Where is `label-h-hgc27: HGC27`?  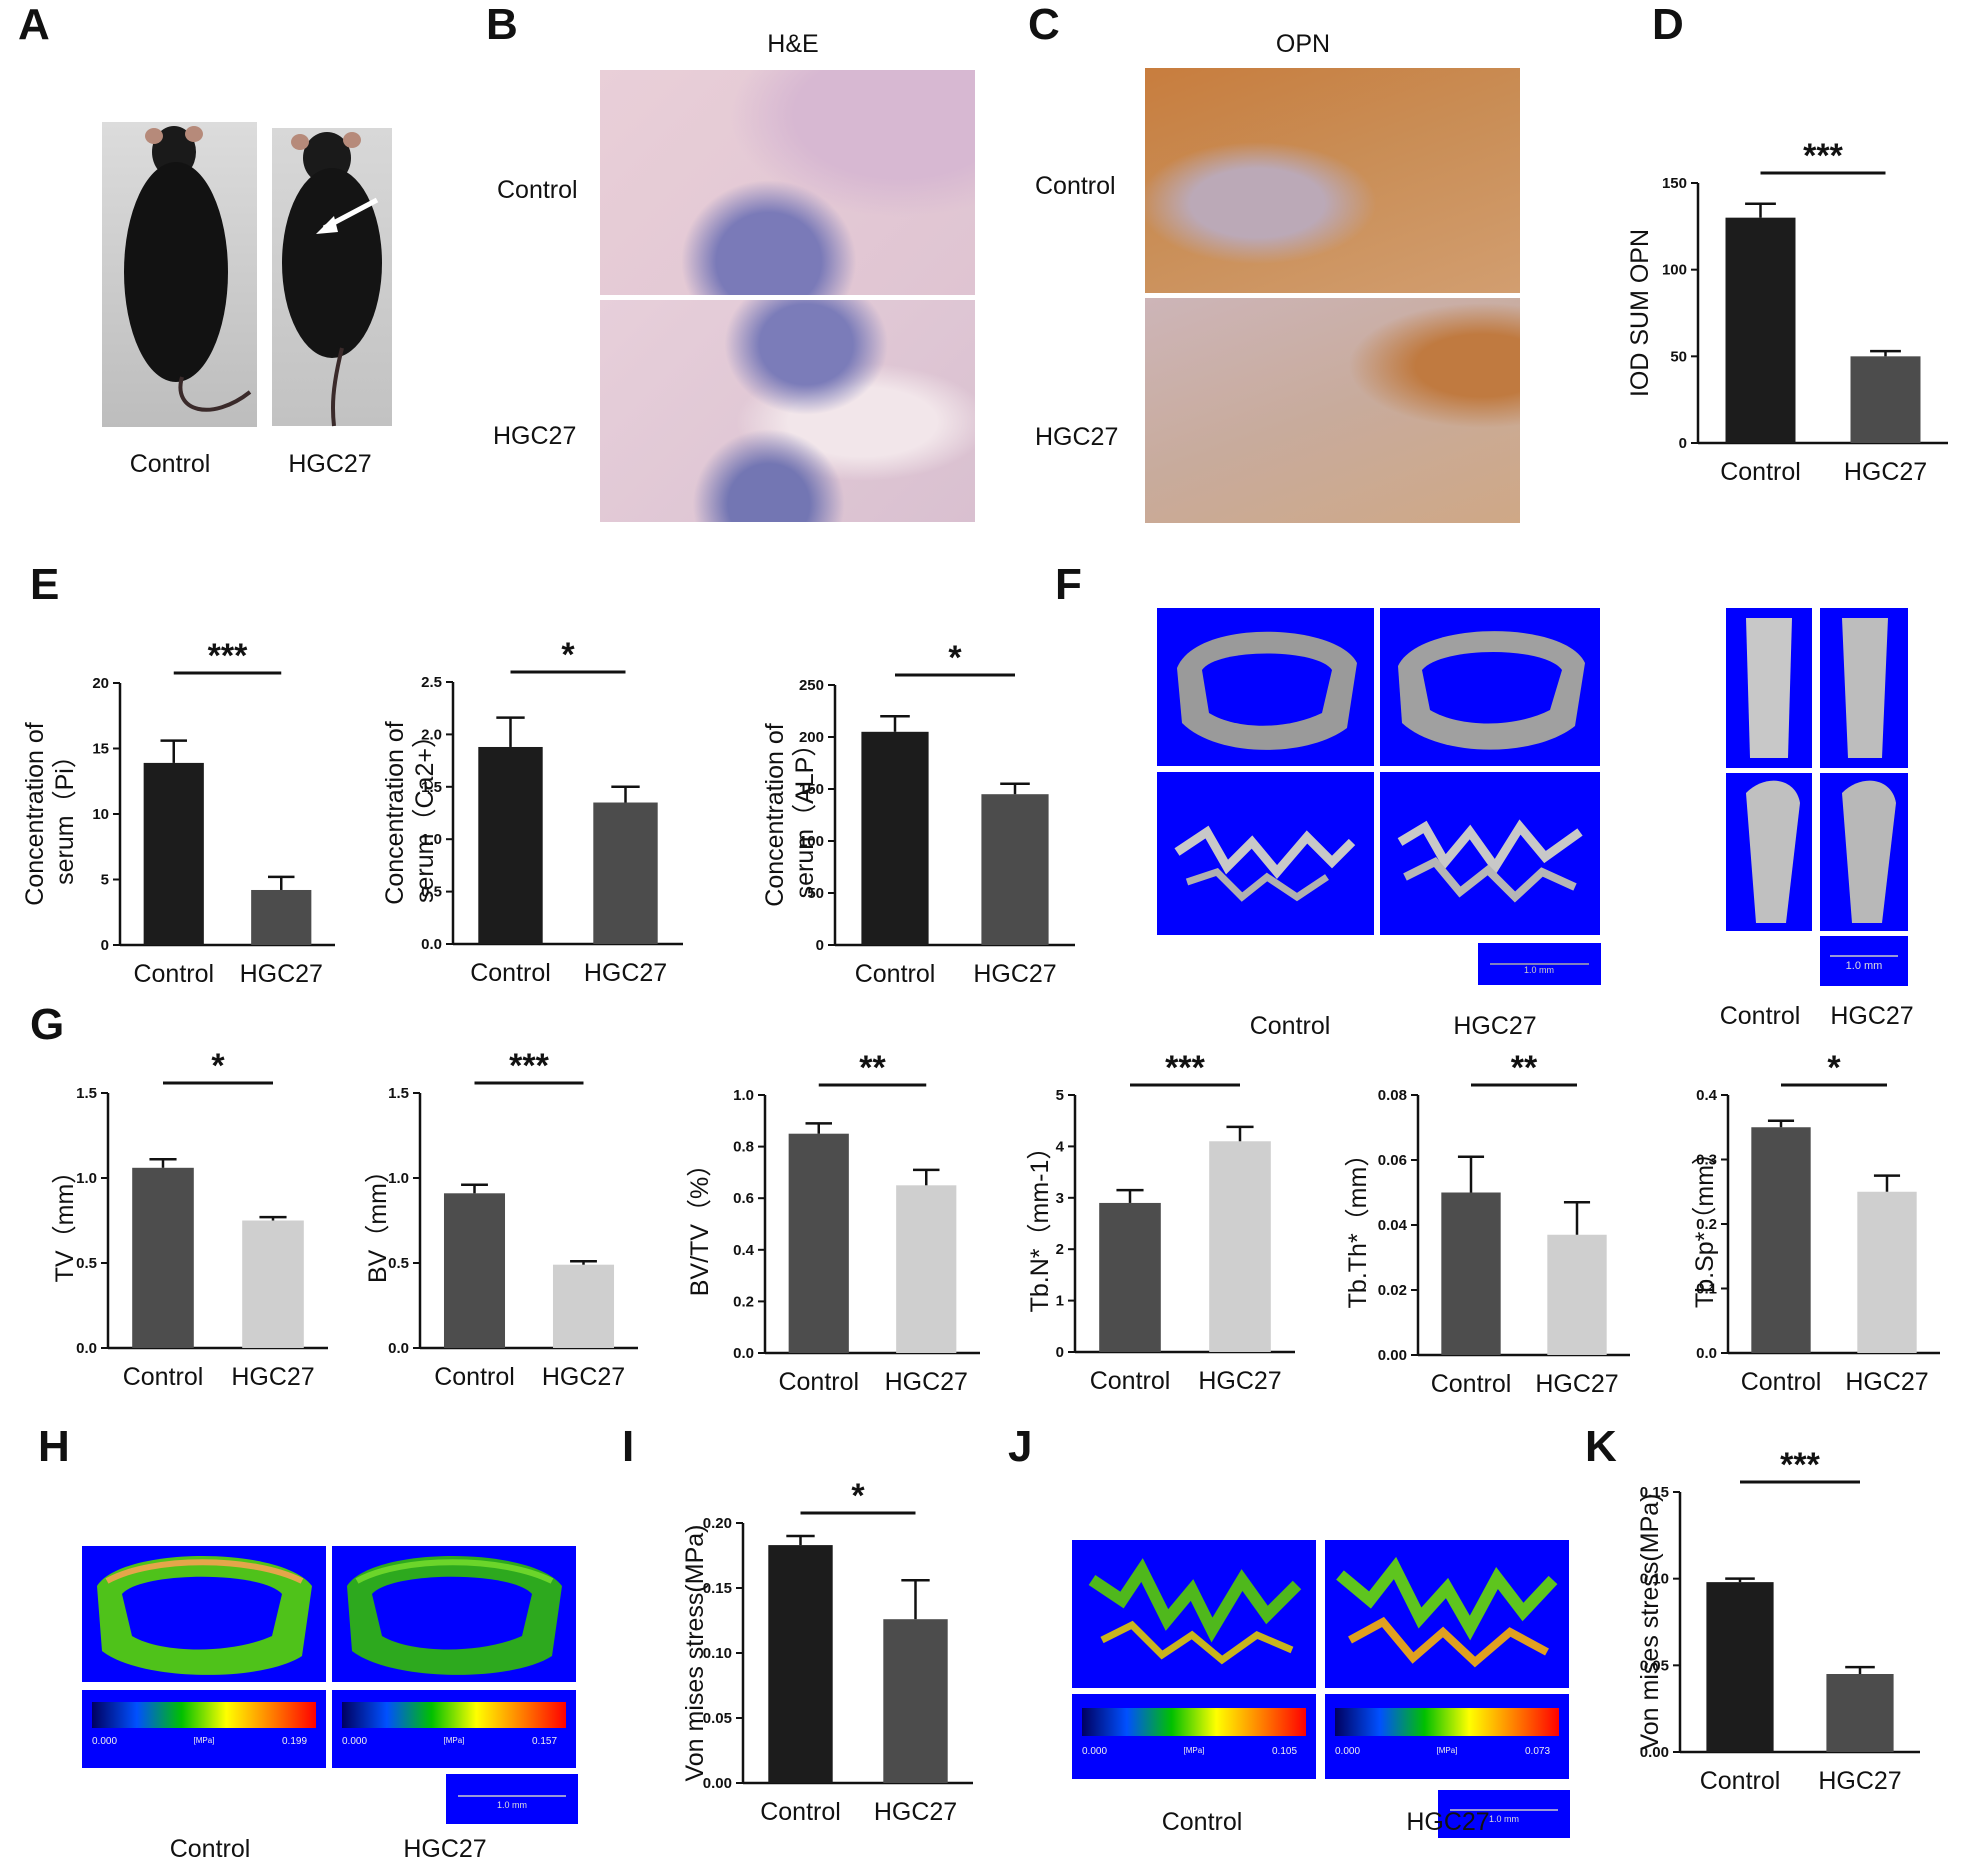
label-h-hgc27: HGC27 is located at coordinates (445, 1849).